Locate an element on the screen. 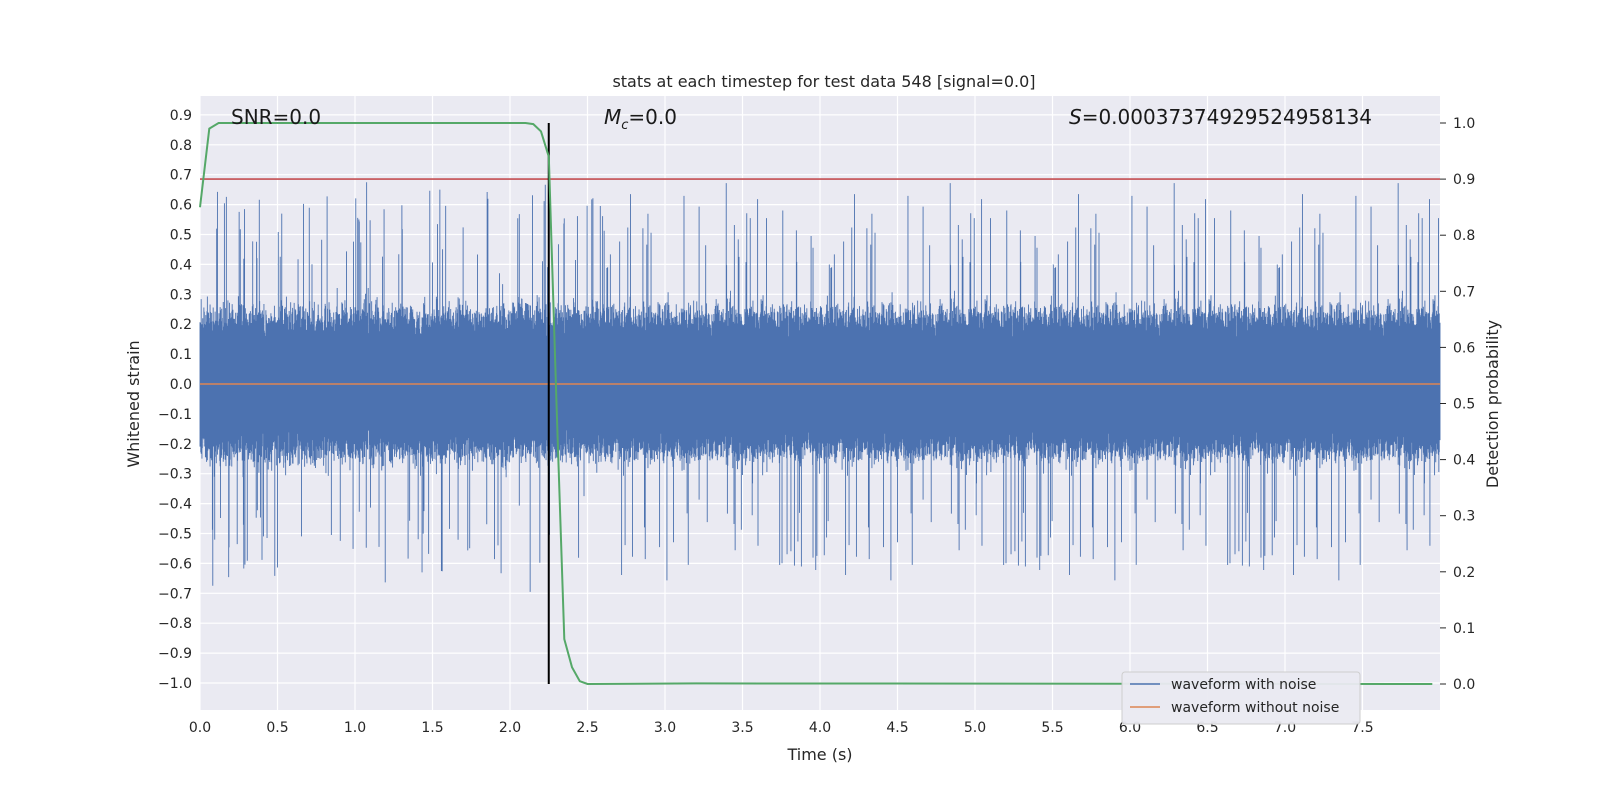 This screenshot has height=800, width=1600. mc-annotation: Mc=0.0 is located at coordinates (640, 119).